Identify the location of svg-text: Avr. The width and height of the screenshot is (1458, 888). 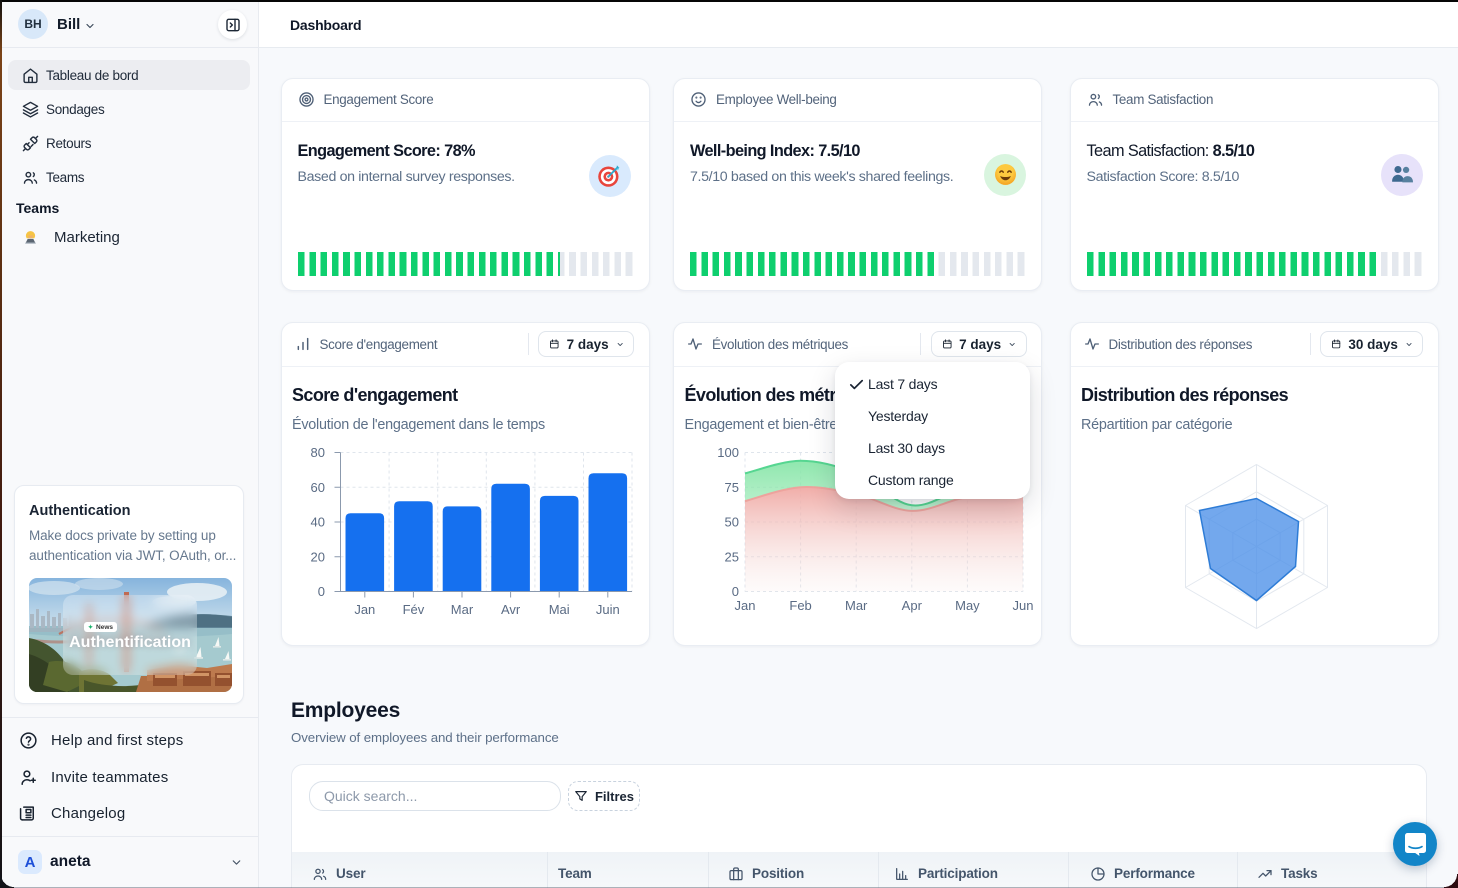
(510, 609).